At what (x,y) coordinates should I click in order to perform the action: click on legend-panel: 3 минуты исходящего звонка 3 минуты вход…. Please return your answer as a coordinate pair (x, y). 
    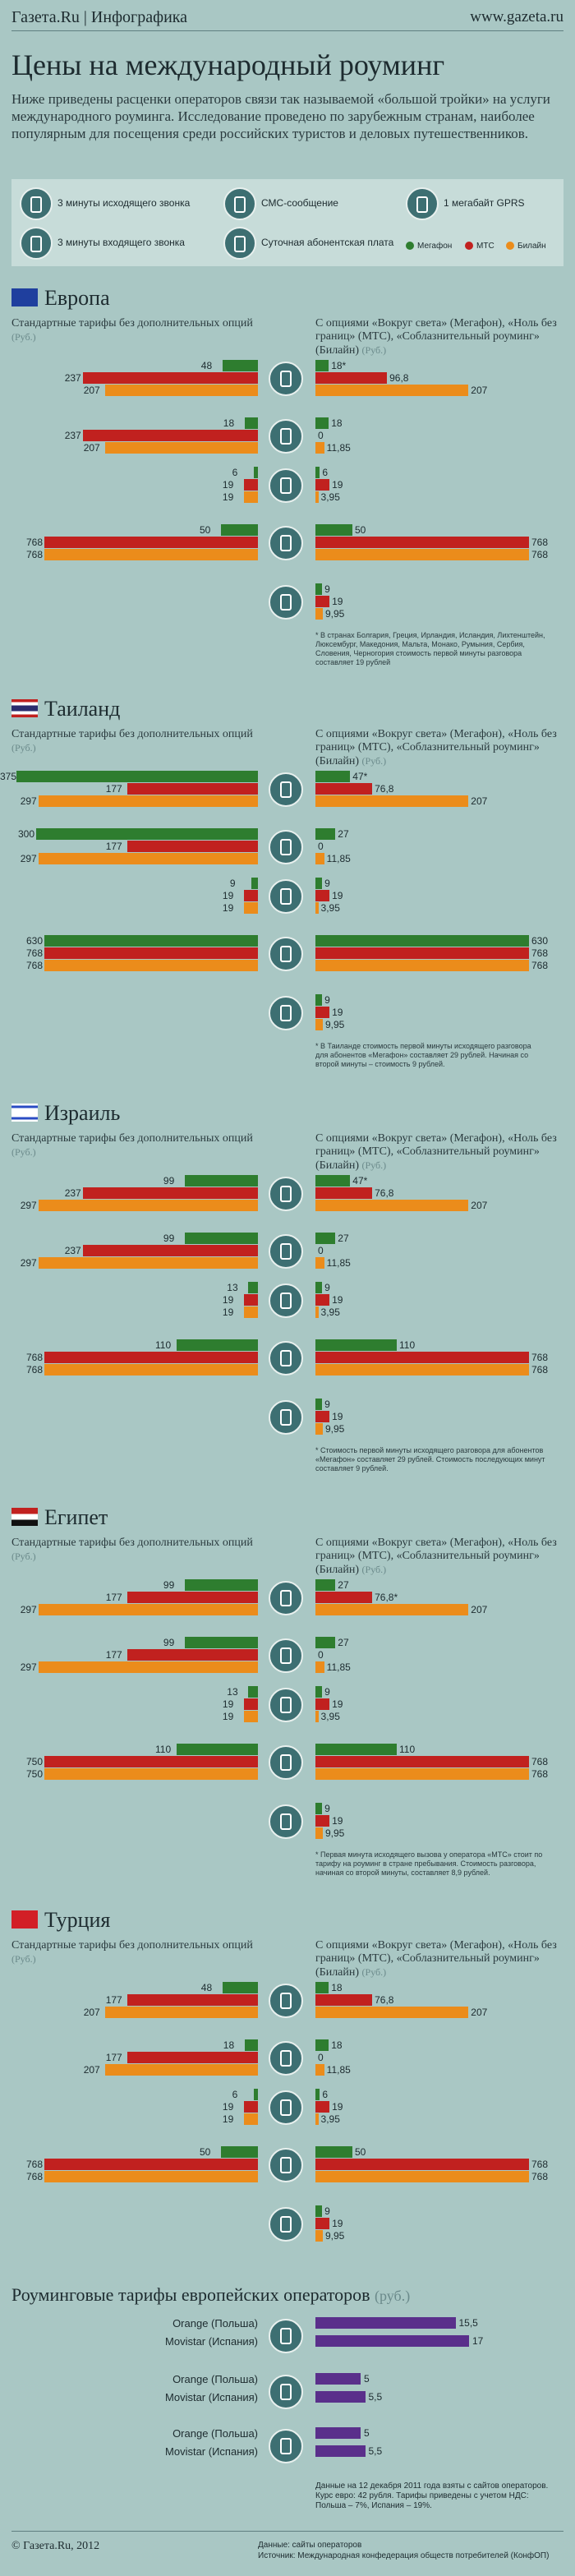
    Looking at the image, I should click on (288, 222).